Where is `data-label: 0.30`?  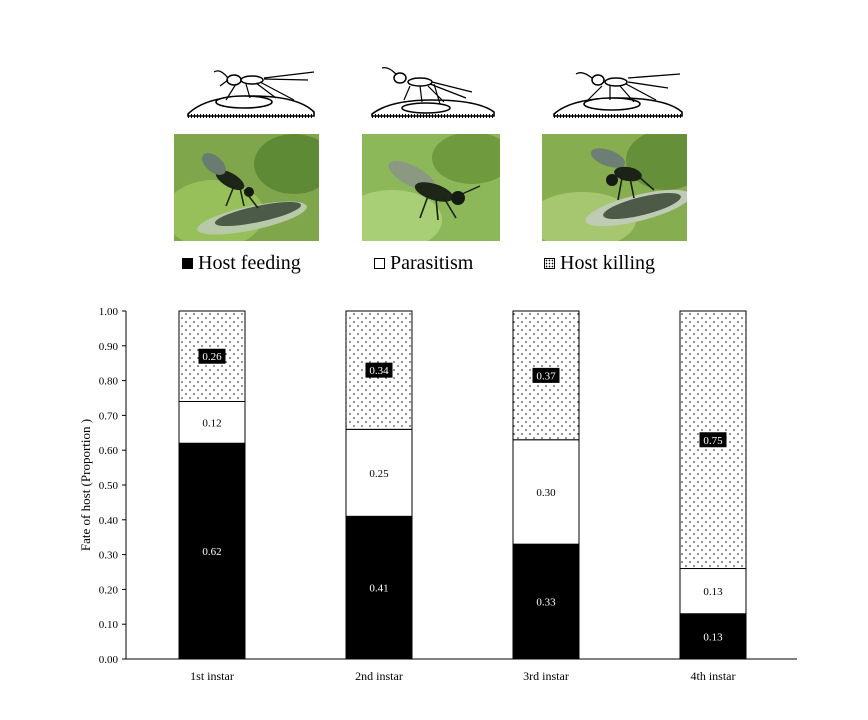
data-label: 0.30 is located at coordinates (546, 493).